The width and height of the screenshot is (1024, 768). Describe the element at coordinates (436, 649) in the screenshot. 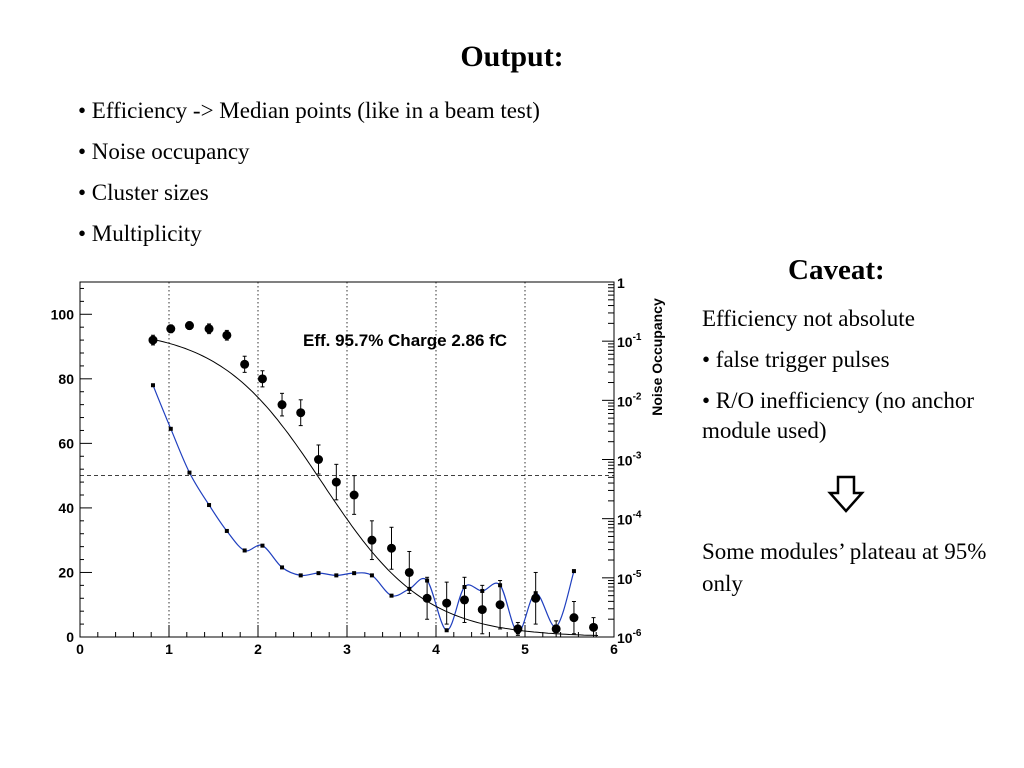

I see `x-tick-label: 4` at that location.